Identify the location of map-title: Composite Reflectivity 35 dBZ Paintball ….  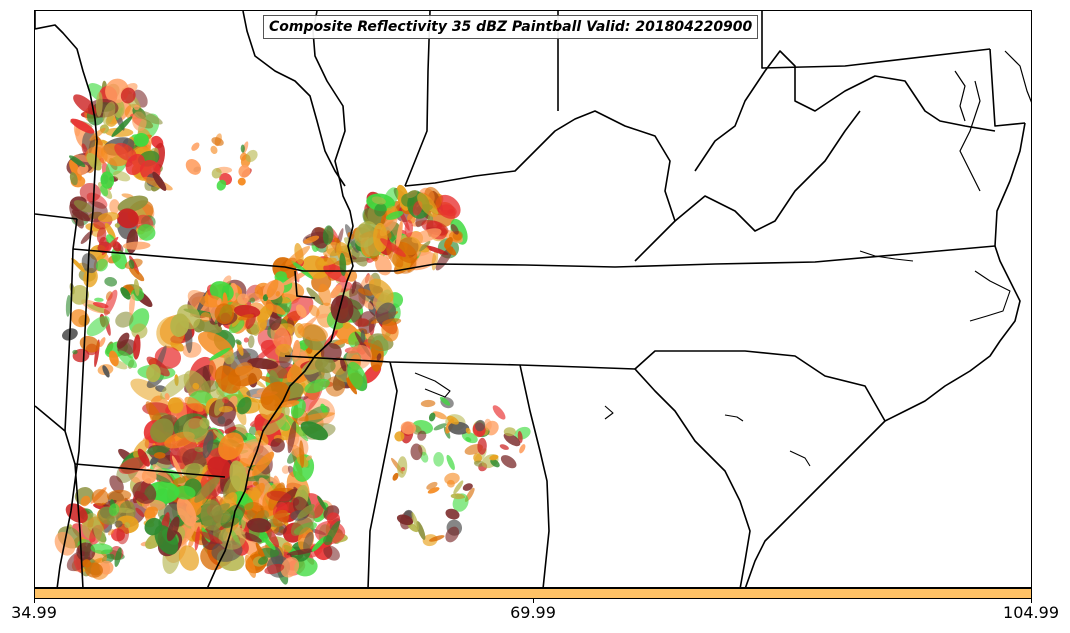
(511, 27).